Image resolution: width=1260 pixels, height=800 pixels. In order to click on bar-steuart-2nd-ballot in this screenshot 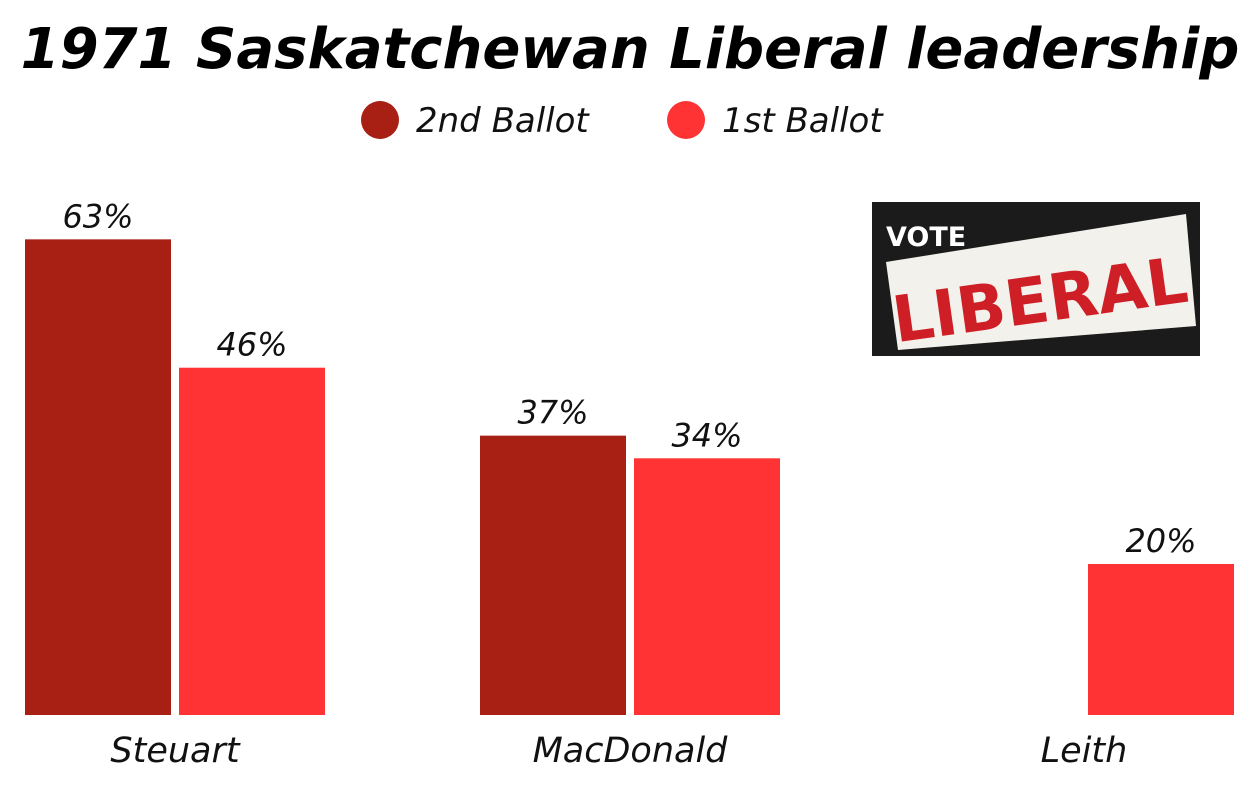, I will do `click(98, 477)`.